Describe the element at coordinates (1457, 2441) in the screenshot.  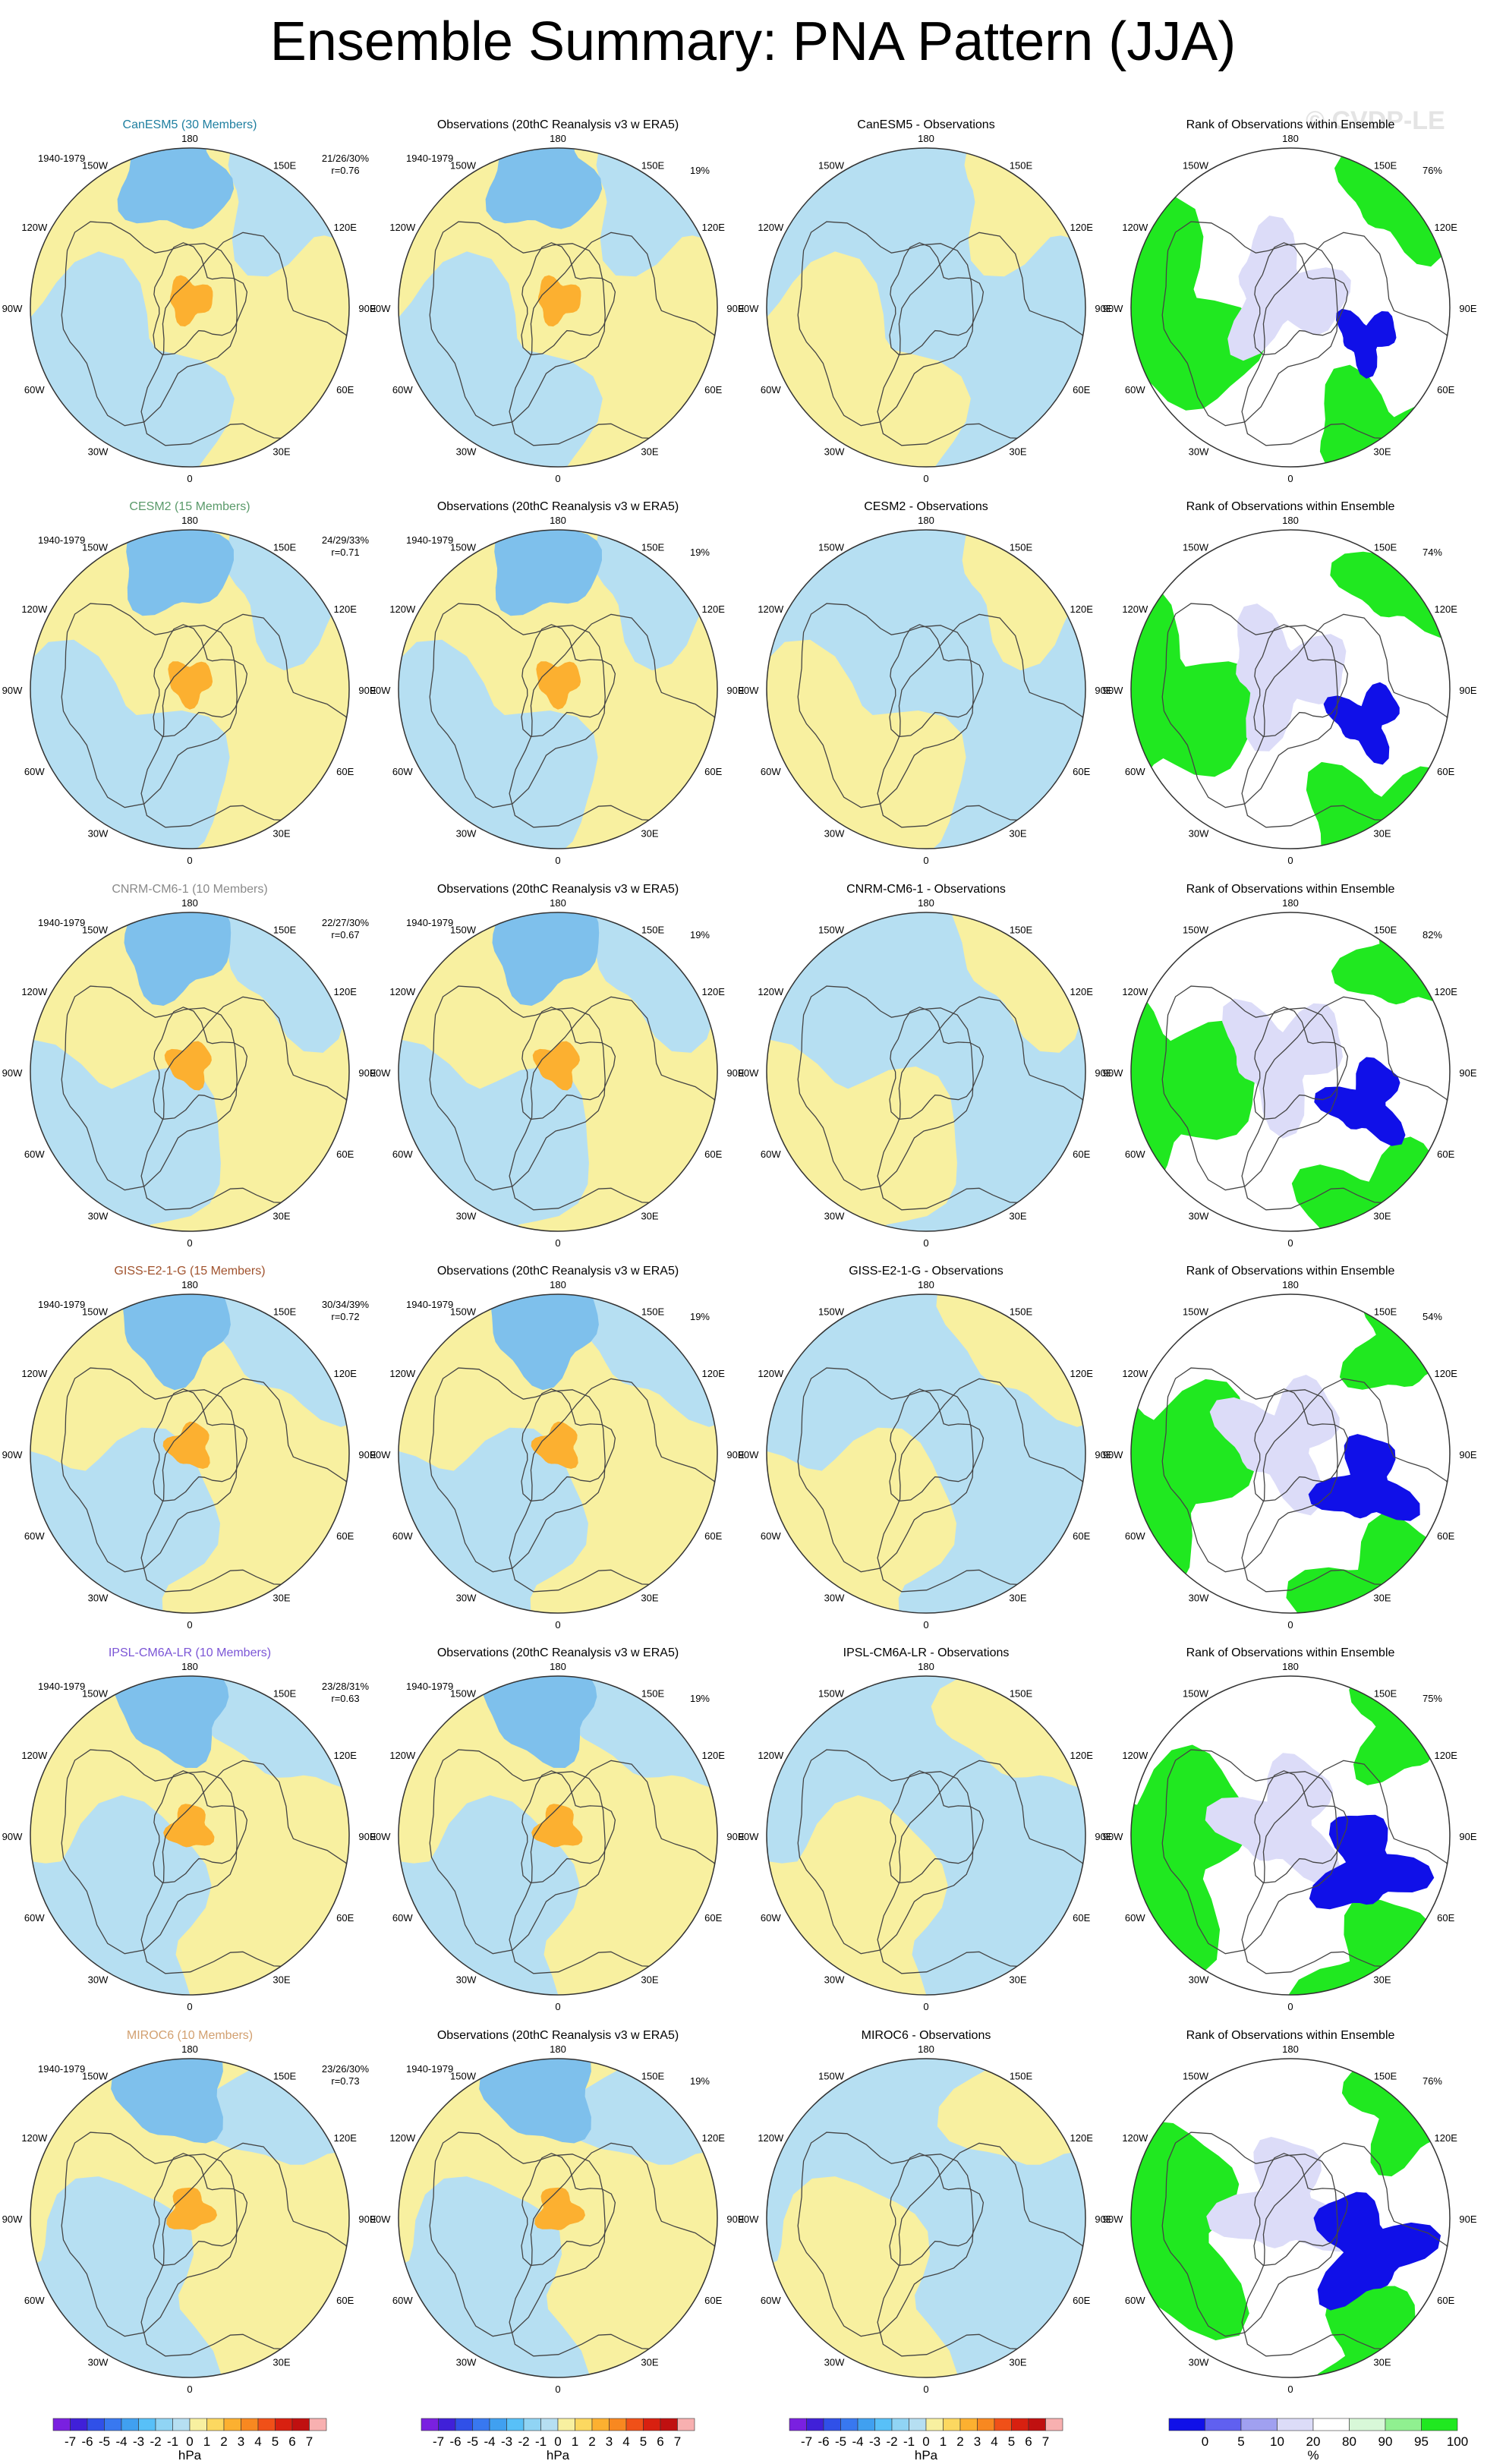
I see `colorbar-tick-label: 100` at that location.